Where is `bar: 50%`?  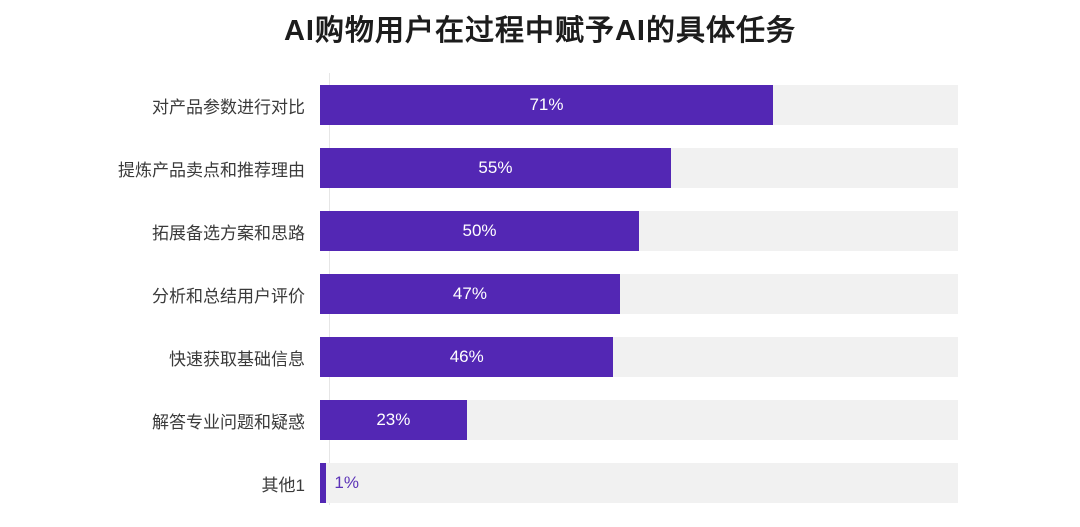
bar: 50% is located at coordinates (479, 231).